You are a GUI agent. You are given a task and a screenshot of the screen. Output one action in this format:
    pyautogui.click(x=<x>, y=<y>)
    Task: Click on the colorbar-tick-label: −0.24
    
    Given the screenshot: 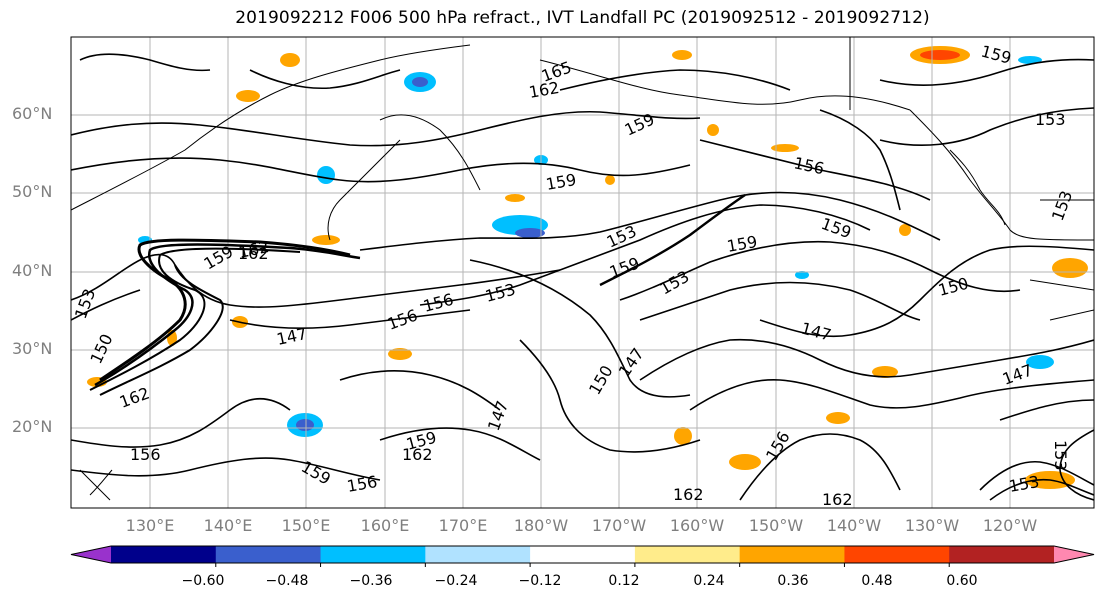 What is the action you would take?
    pyautogui.click(x=456, y=581)
    